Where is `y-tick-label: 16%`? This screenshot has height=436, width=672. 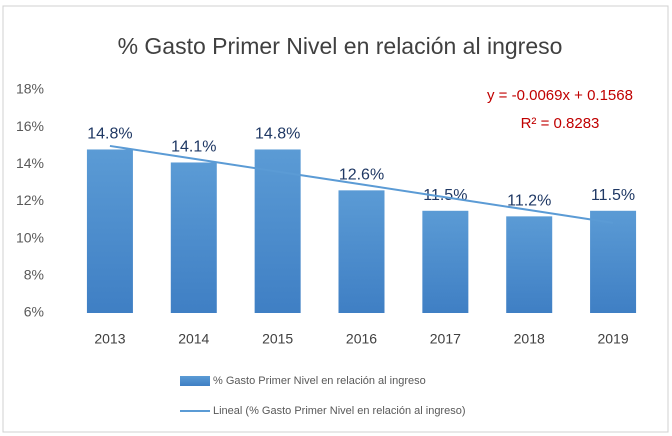 y-tick-label: 16% is located at coordinates (30, 126).